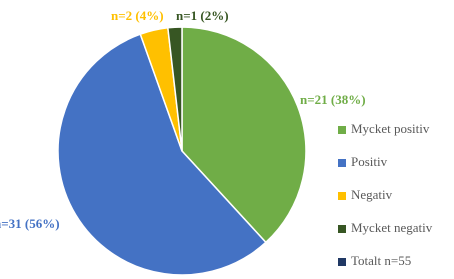 Image resolution: width=454 pixels, height=279 pixels. I want to click on legend-label: Negativ, so click(372, 194).